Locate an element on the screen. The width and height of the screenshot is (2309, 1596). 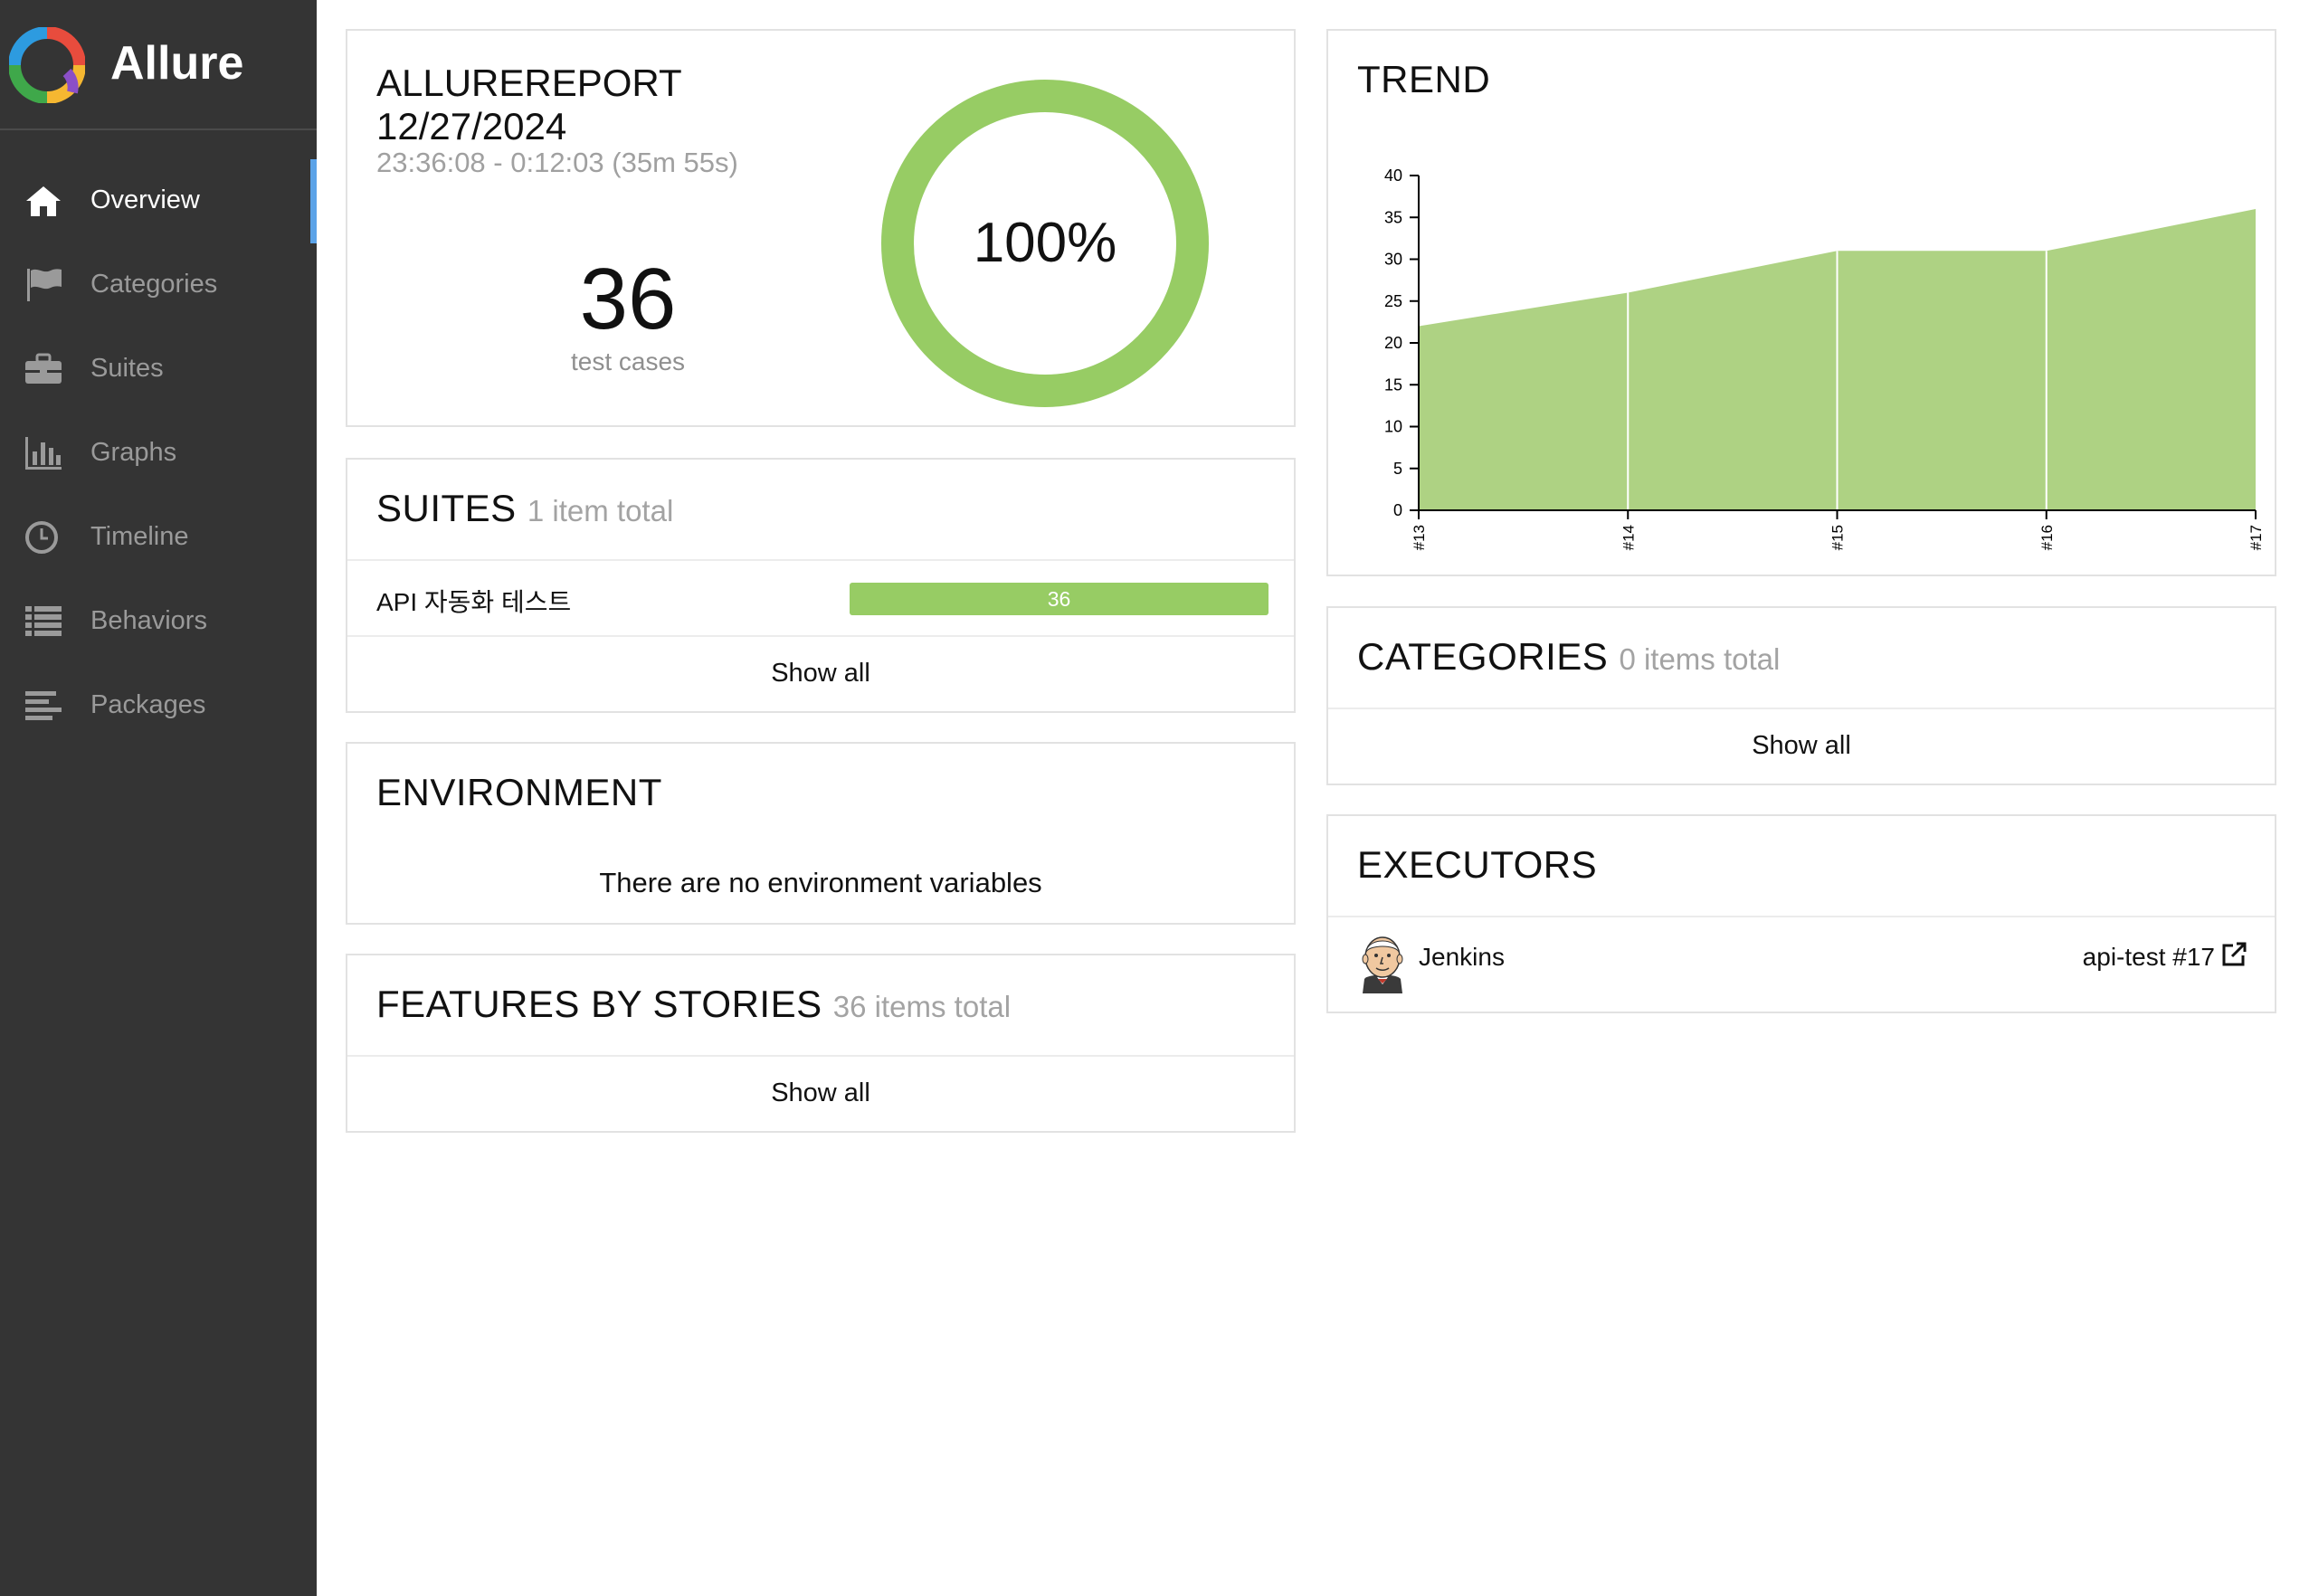
flag-icon is located at coordinates (44, 285).